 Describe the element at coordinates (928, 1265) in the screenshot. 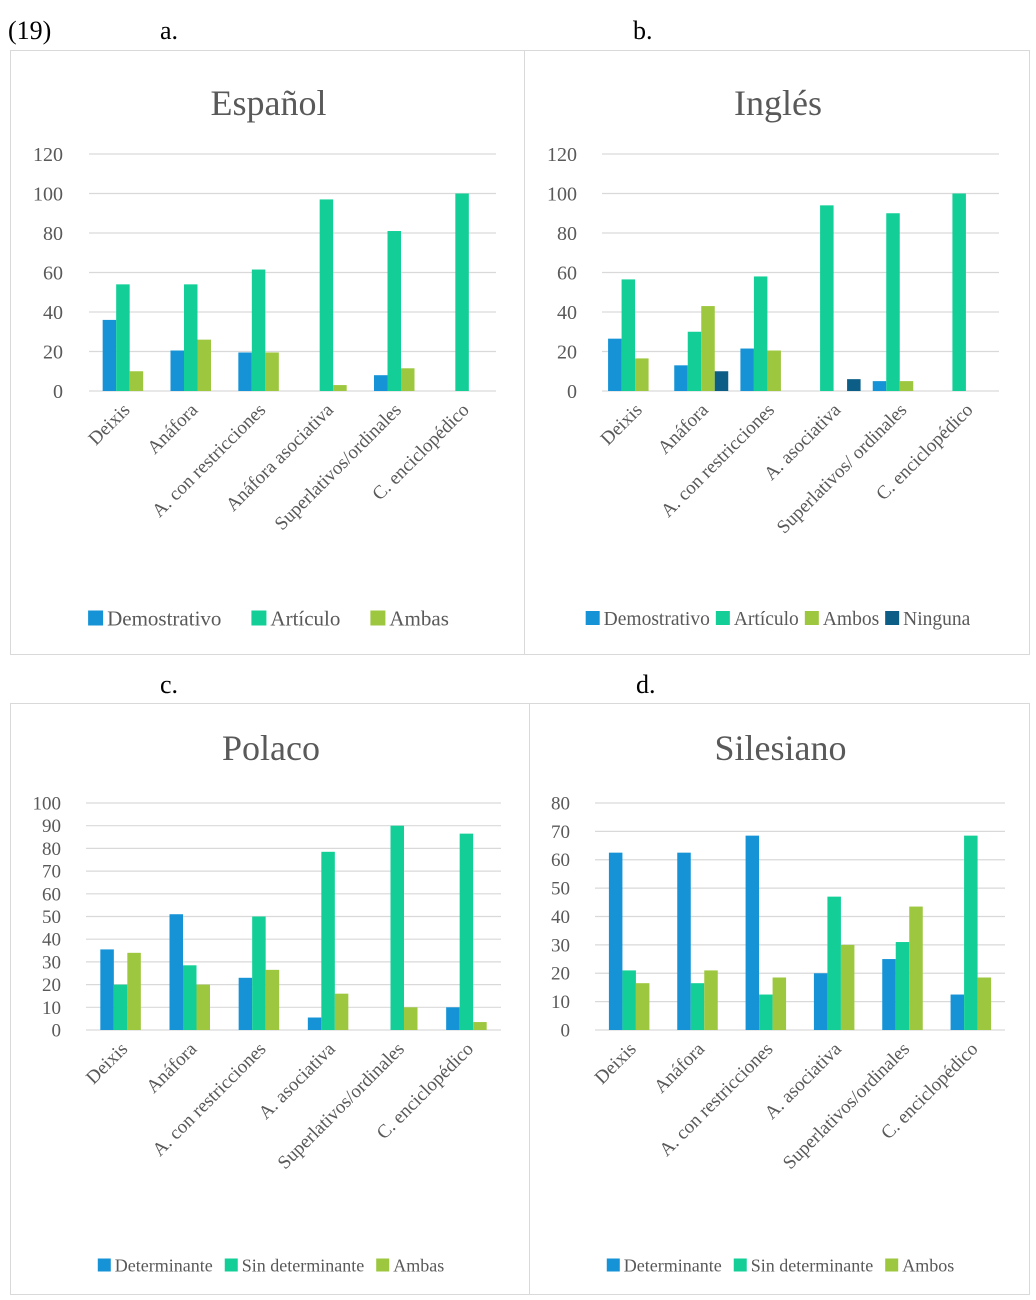

I see `silesiano-legend-label-ambos: Ambos` at that location.